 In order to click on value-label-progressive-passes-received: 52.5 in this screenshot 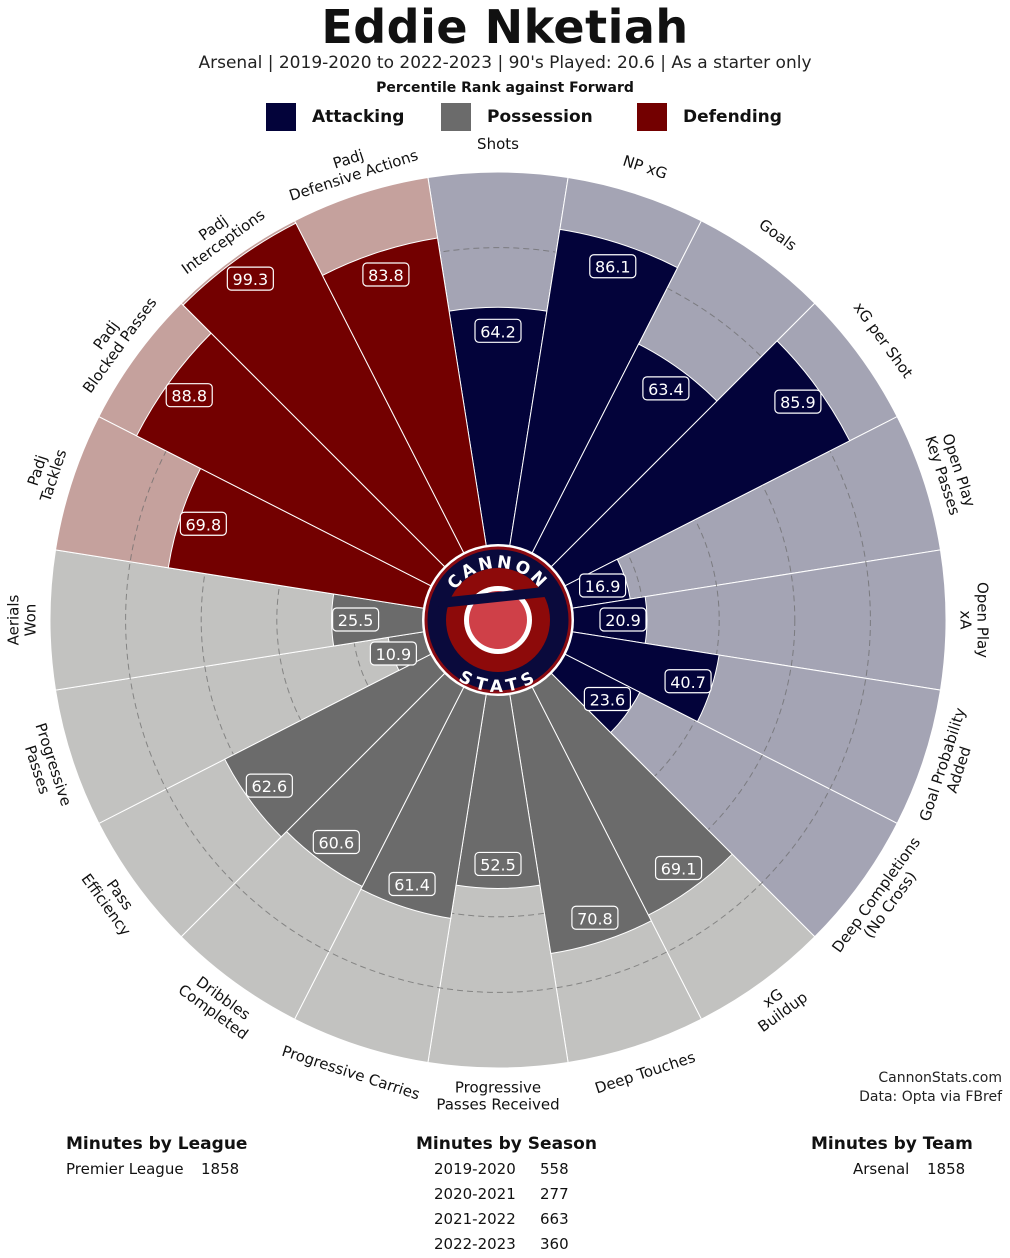, I will do `click(498, 864)`.